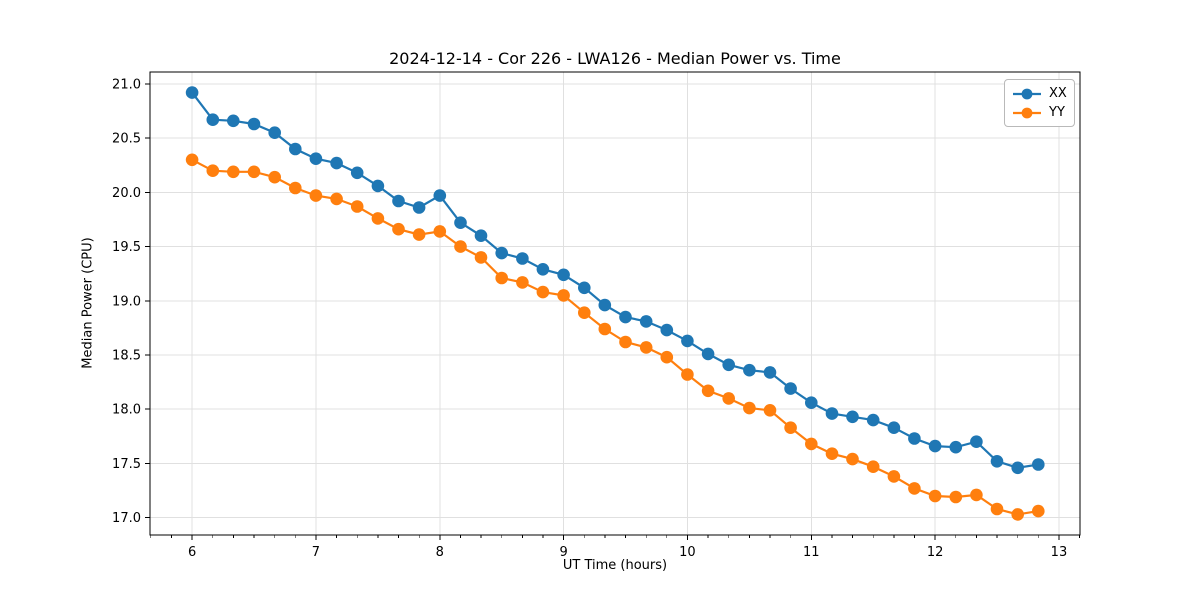  I want to click on y-tick-label: 20.0, so click(126, 193).